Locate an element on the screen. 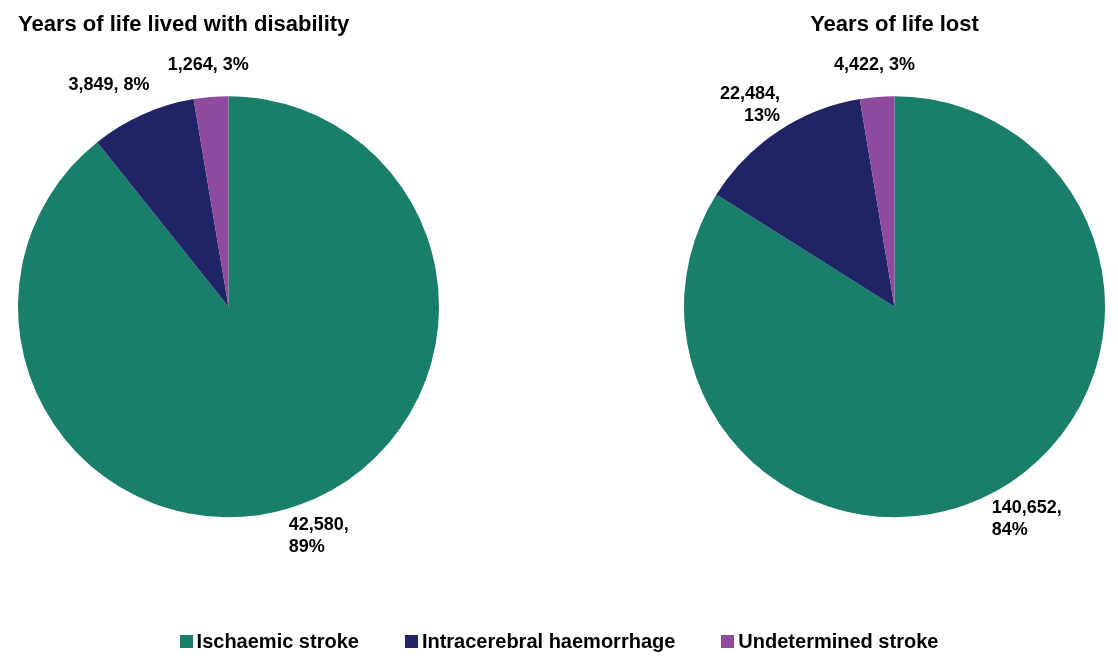  legend-label: Ischaemic stroke is located at coordinates (277, 641).